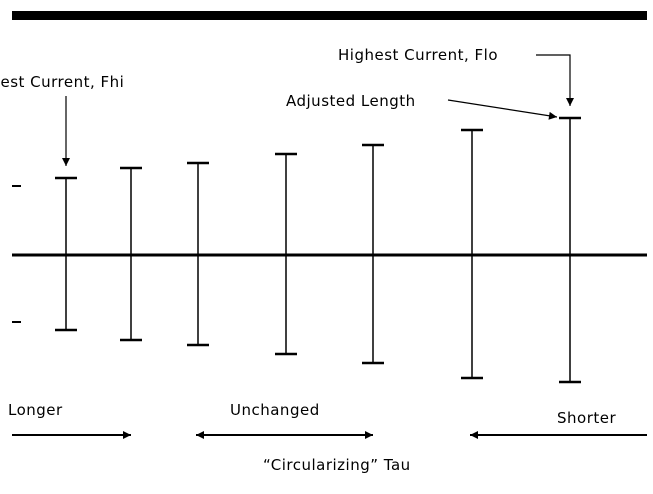  I want to click on top-bar, so click(329, 15).